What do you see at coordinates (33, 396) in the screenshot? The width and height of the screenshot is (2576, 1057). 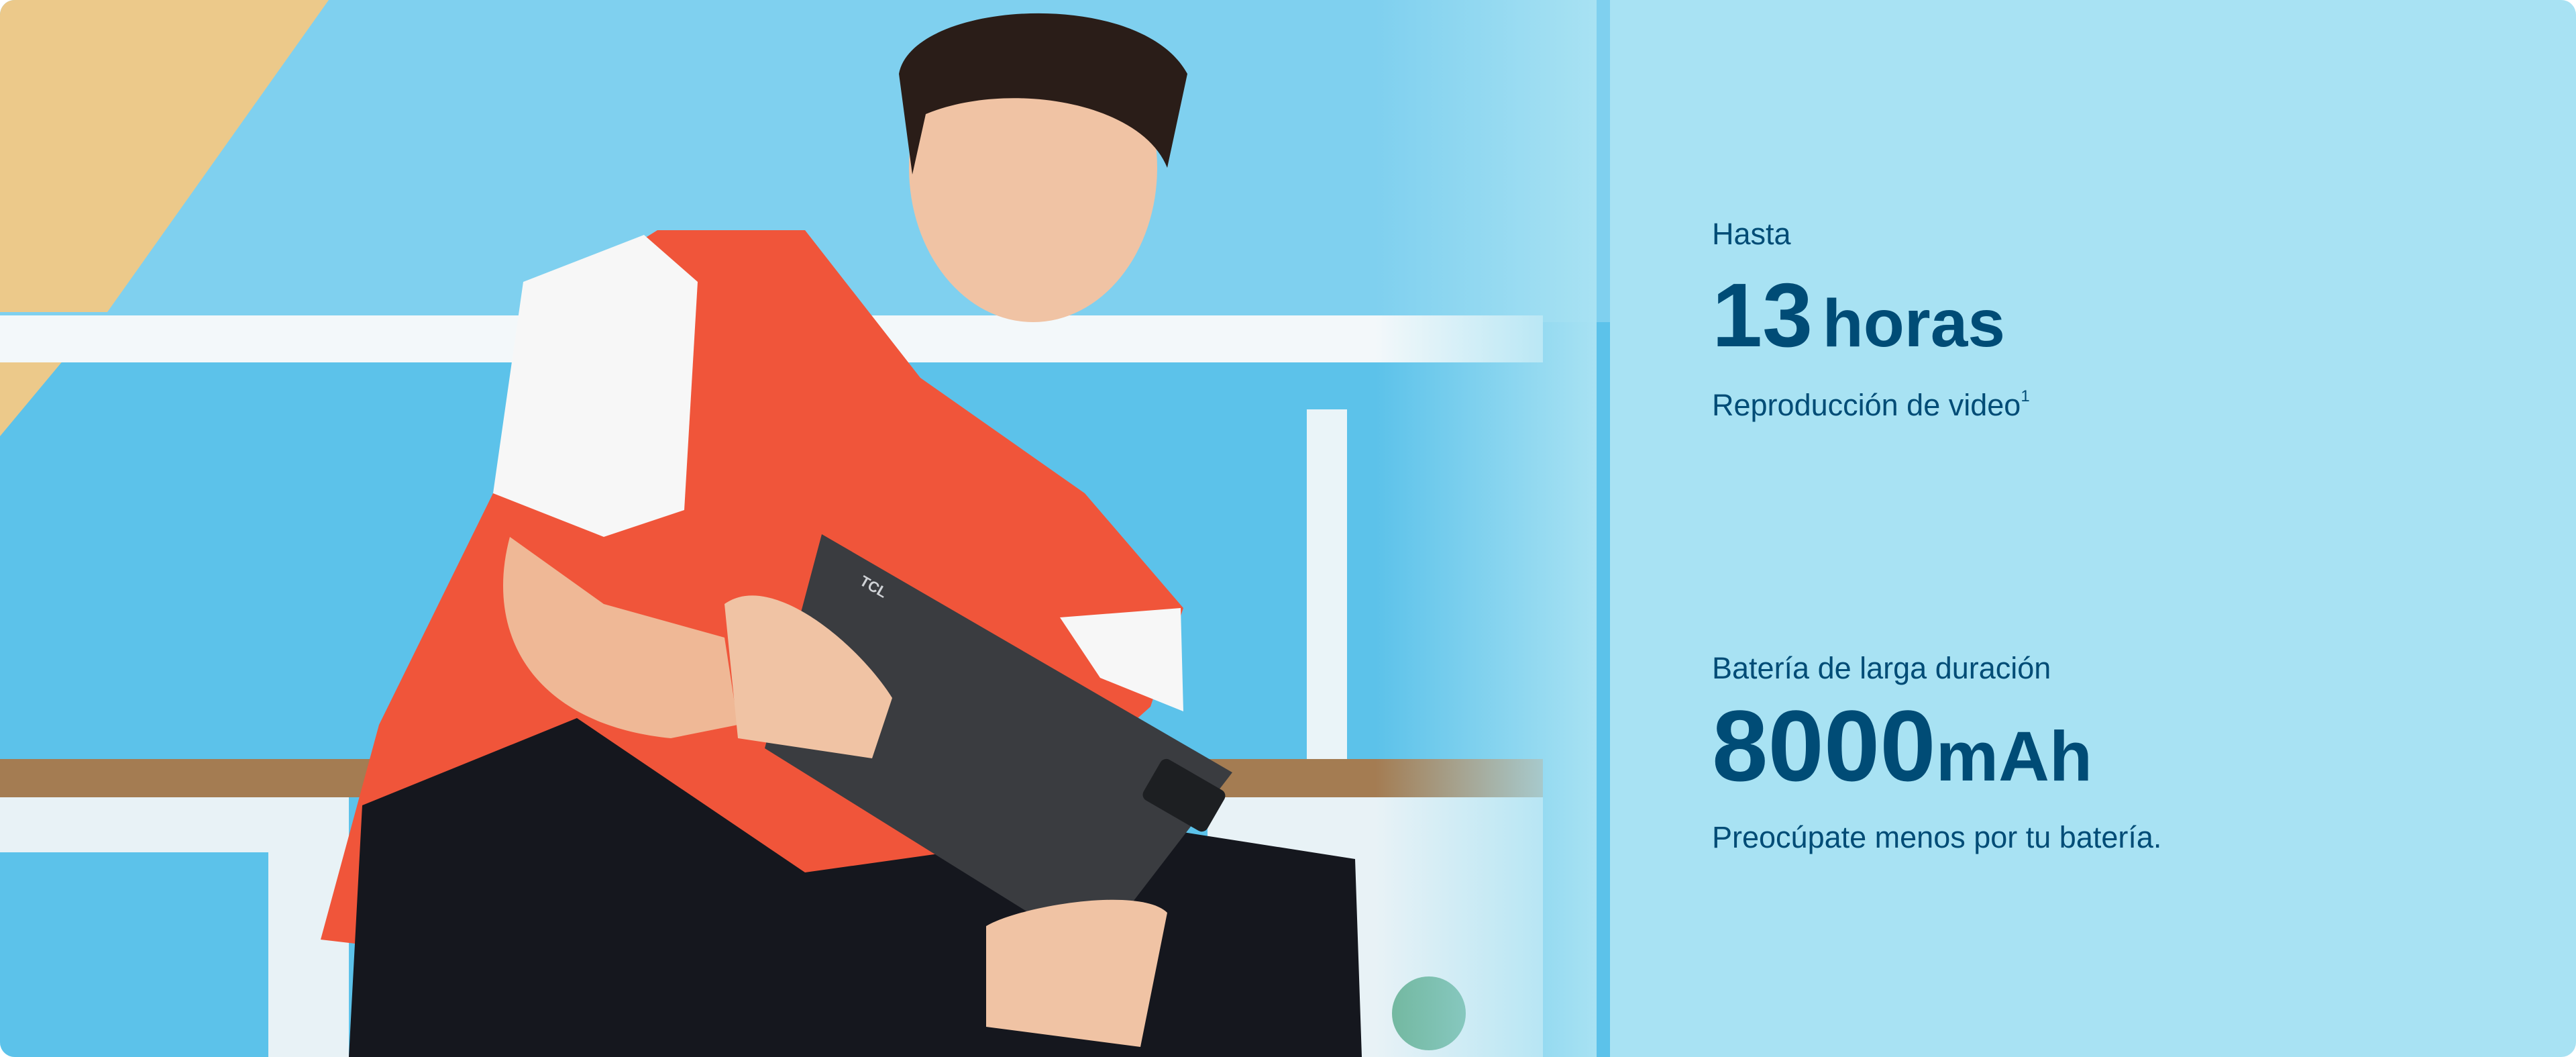 I see `tan-stripe-lower` at bounding box center [33, 396].